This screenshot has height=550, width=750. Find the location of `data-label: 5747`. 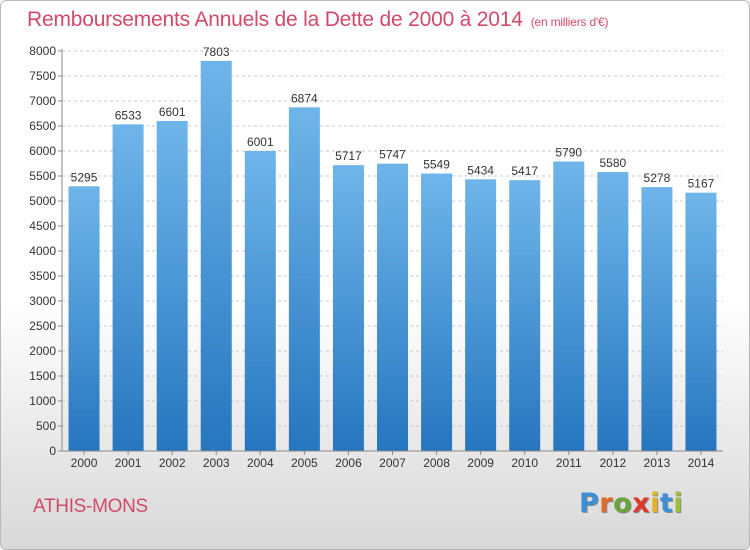

data-label: 5747 is located at coordinates (392, 155).